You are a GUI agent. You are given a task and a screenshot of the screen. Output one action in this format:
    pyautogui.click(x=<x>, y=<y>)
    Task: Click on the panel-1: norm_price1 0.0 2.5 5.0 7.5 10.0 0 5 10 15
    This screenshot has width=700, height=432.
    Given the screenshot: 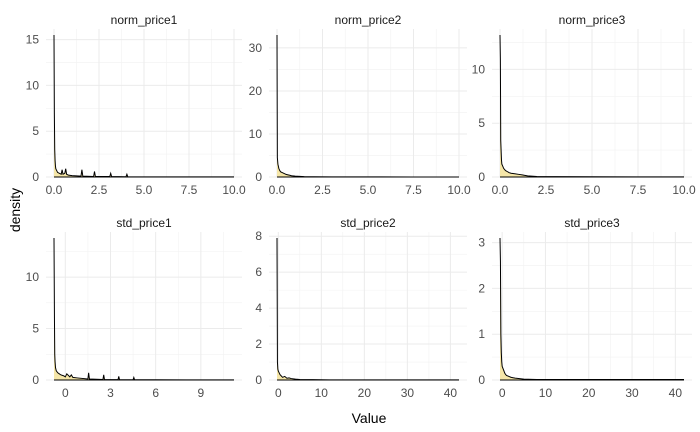 What is the action you would take?
    pyautogui.click(x=136, y=105)
    